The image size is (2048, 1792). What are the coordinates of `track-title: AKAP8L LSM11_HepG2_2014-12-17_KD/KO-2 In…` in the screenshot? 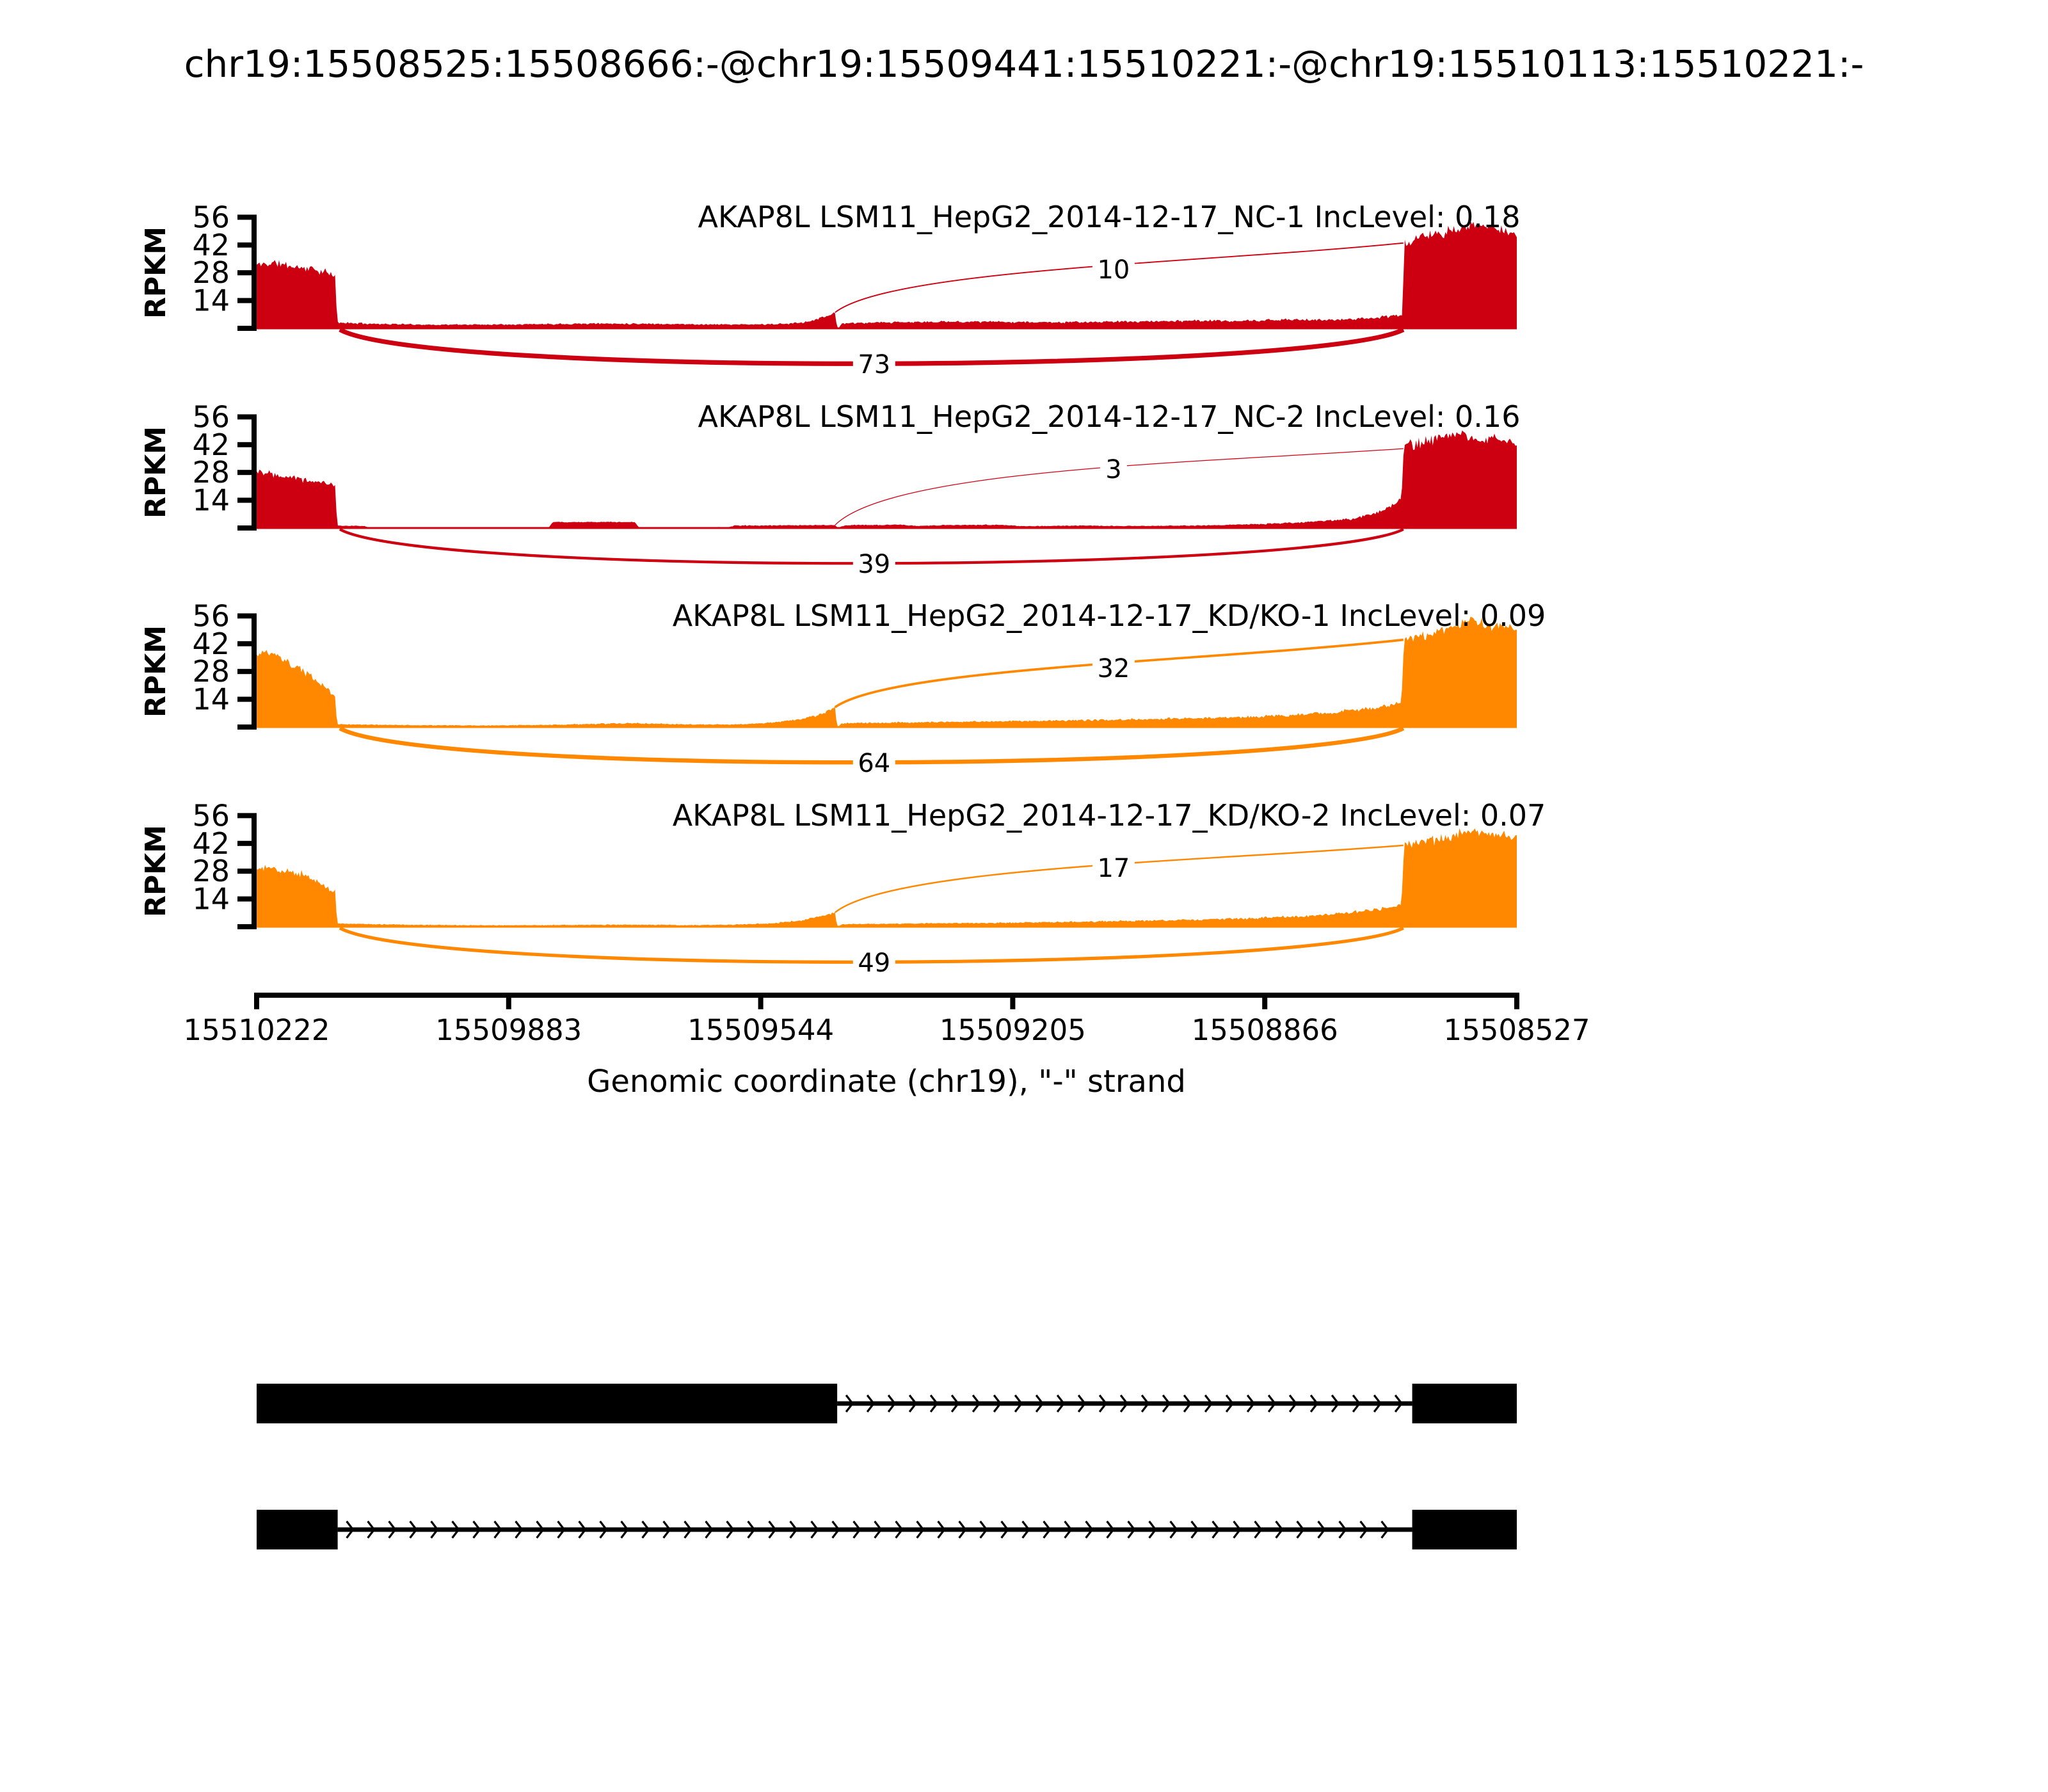 It's located at (1109, 815).